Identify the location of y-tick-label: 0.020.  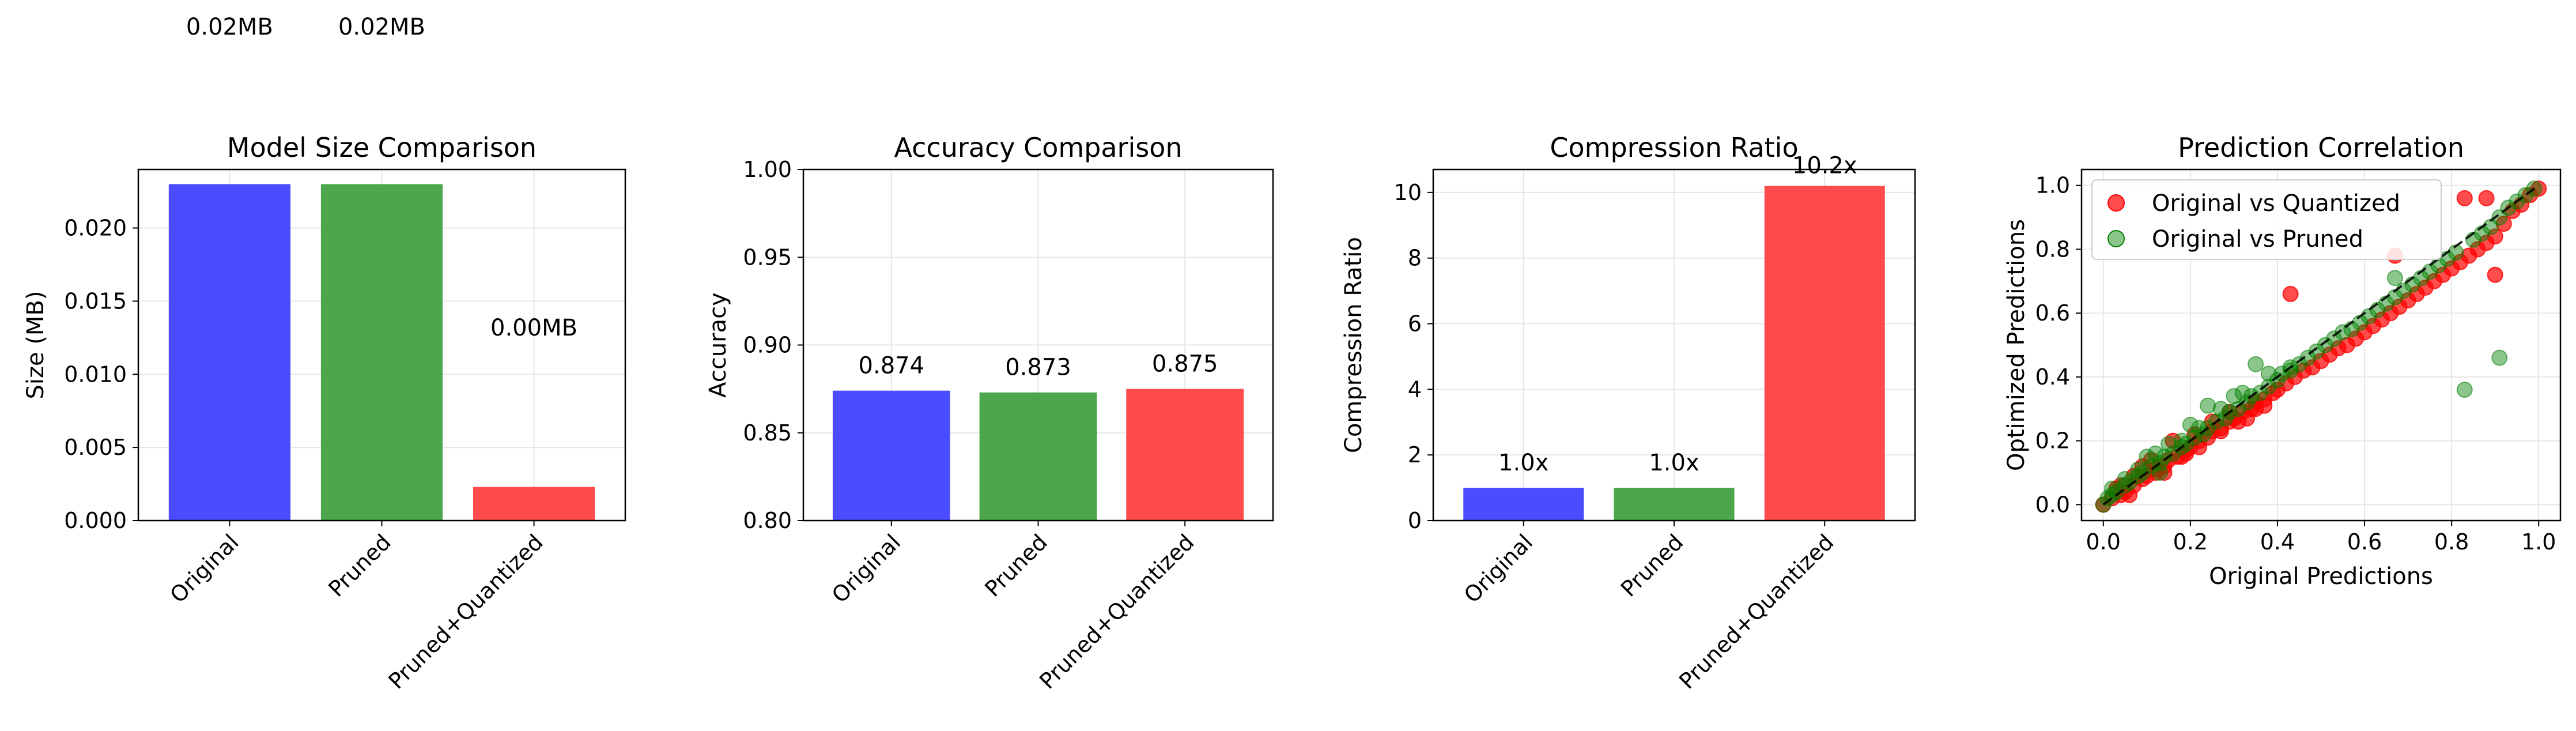
(95, 228).